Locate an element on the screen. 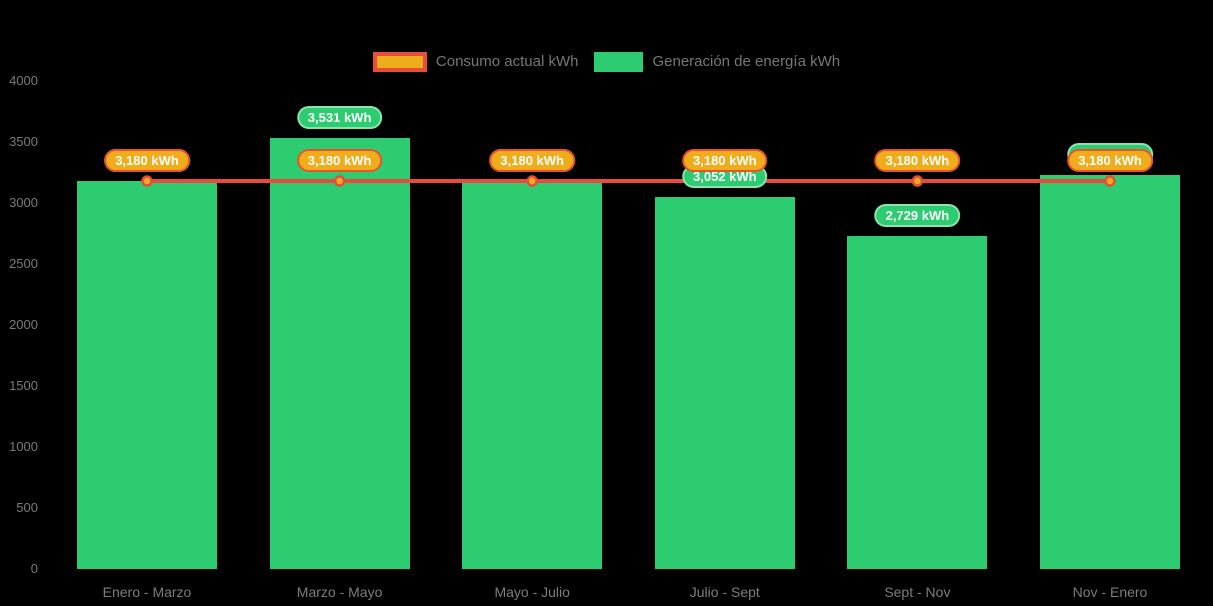 This screenshot has width=1213, height=606. bar-value-label-1: 3,531 kWh is located at coordinates (339, 118).